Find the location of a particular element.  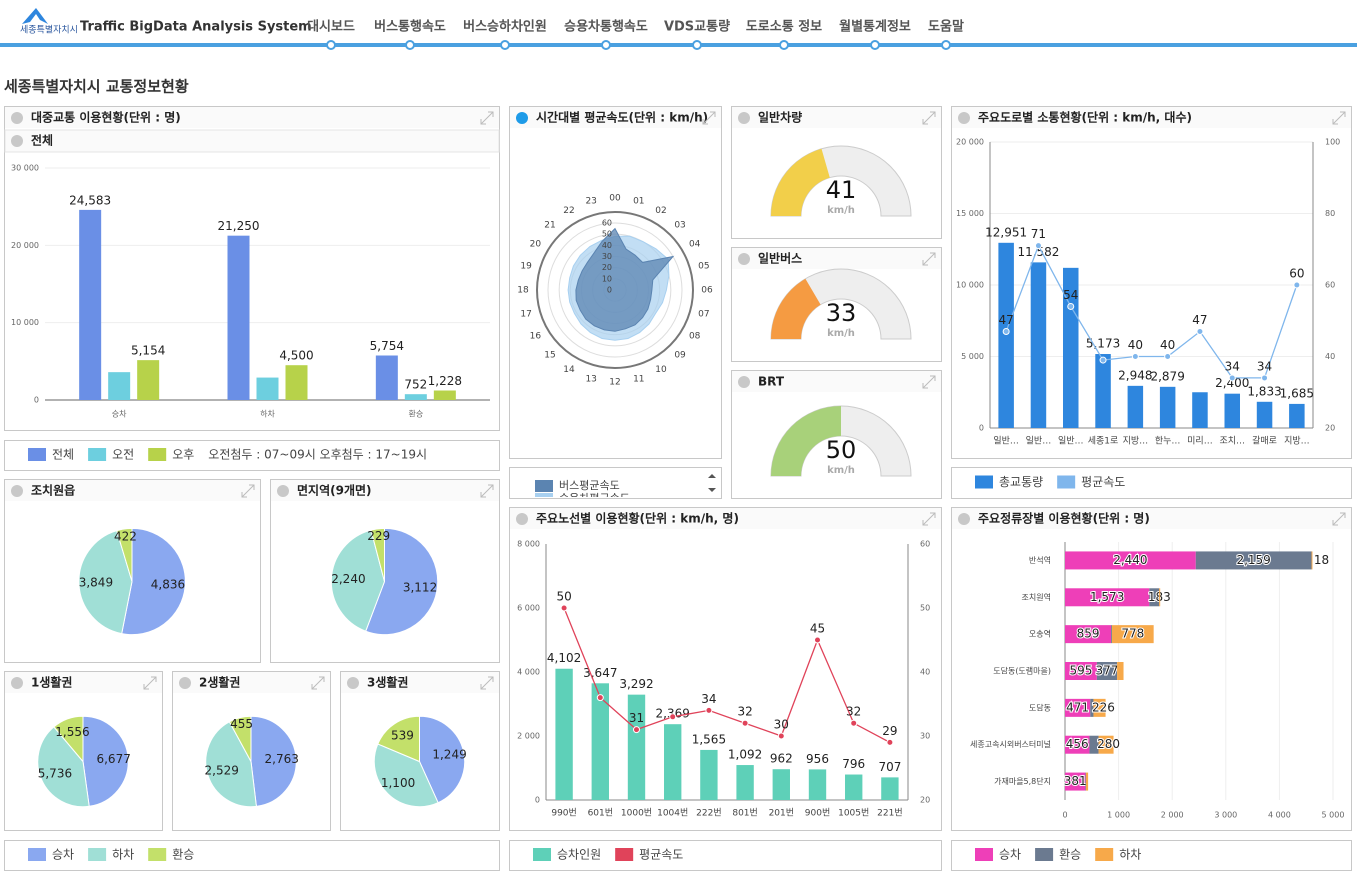

radar-category: 12 is located at coordinates (614, 383).